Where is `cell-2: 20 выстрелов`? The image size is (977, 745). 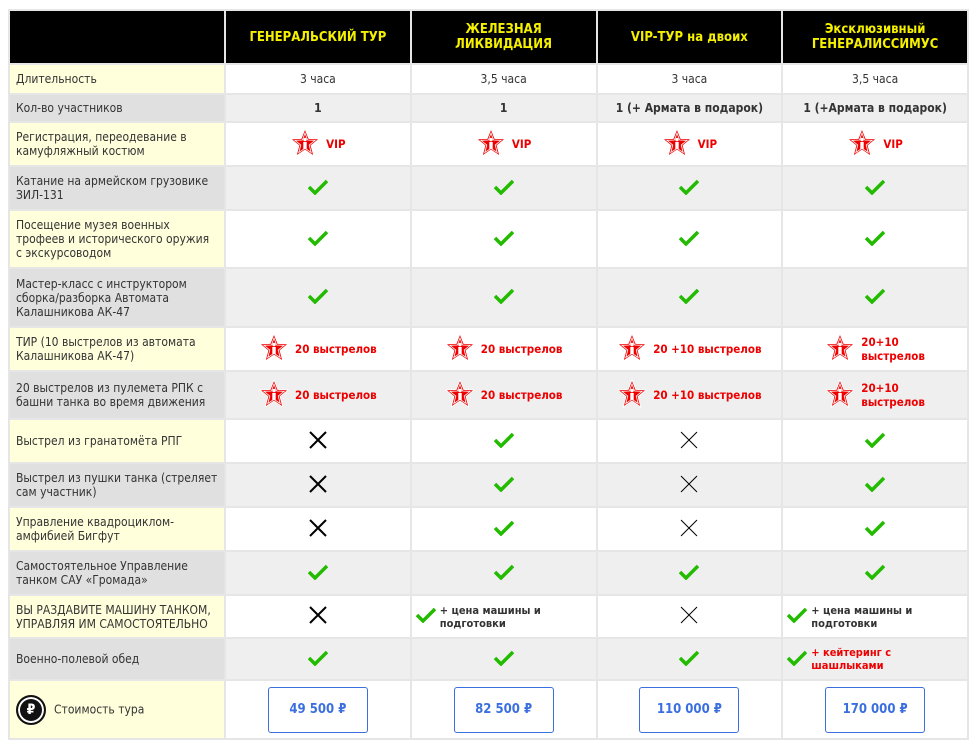
cell-2: 20 выстрелов is located at coordinates (503, 349).